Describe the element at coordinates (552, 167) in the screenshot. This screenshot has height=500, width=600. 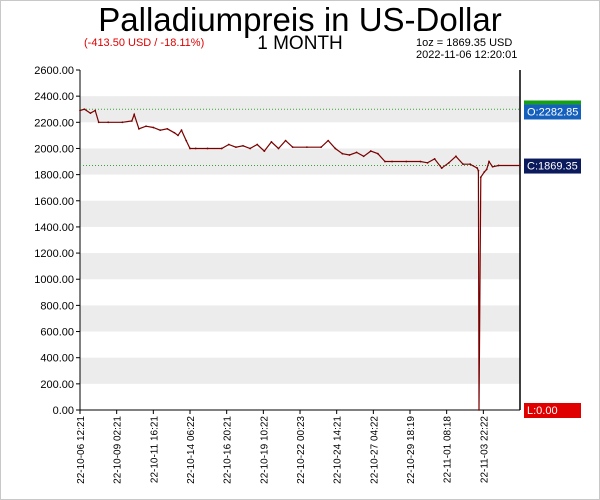
I see `close-price-tag: C:1869.35` at that location.